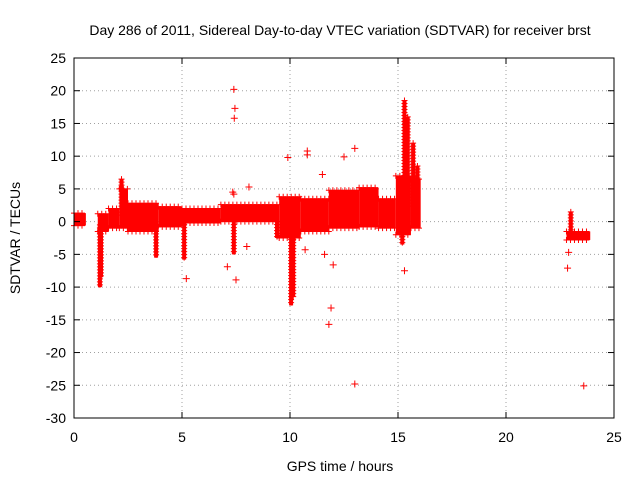  I want to click on x-tick-label: 0, so click(74, 437).